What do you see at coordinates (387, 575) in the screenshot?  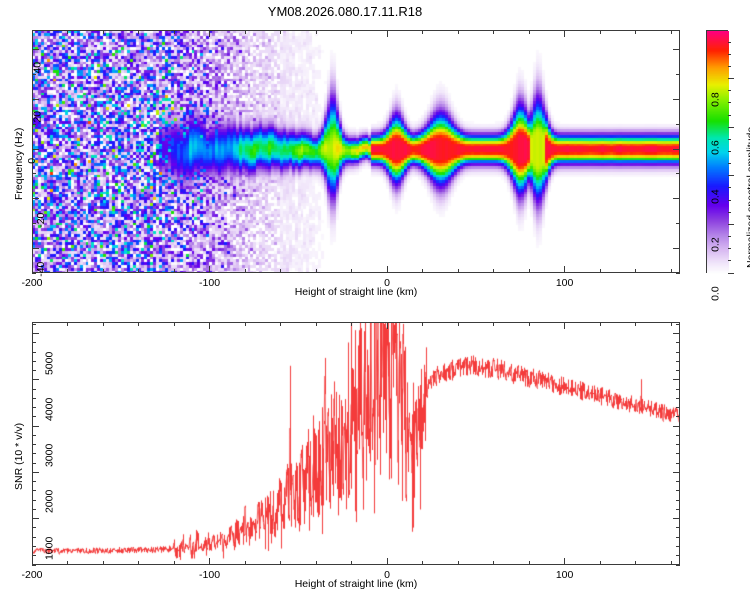 I see `x-tick-label: 0` at bounding box center [387, 575].